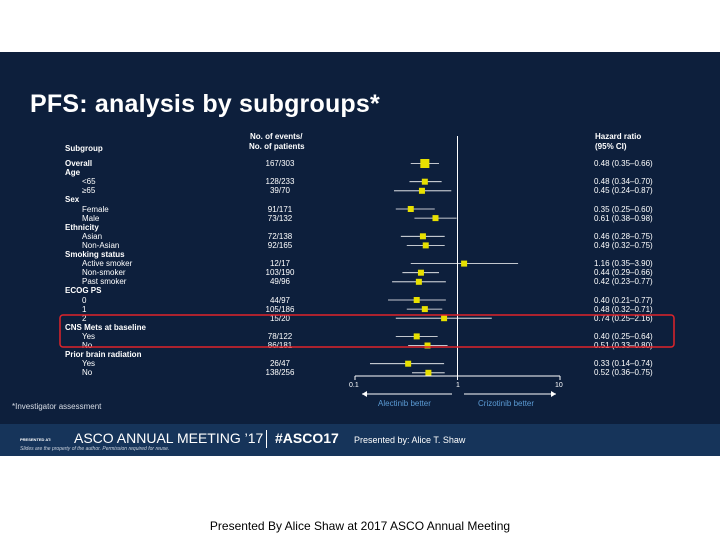  Describe the element at coordinates (91, 218) in the screenshot. I see `subgroup-label: Male` at that location.